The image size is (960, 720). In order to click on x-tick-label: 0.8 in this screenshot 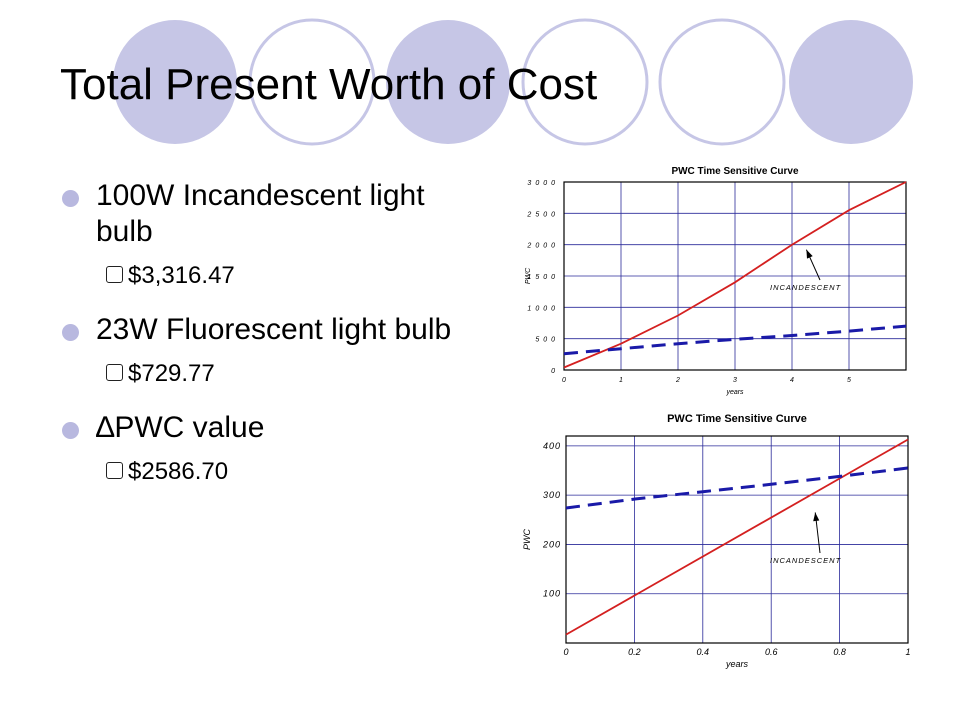, I will do `click(839, 652)`.